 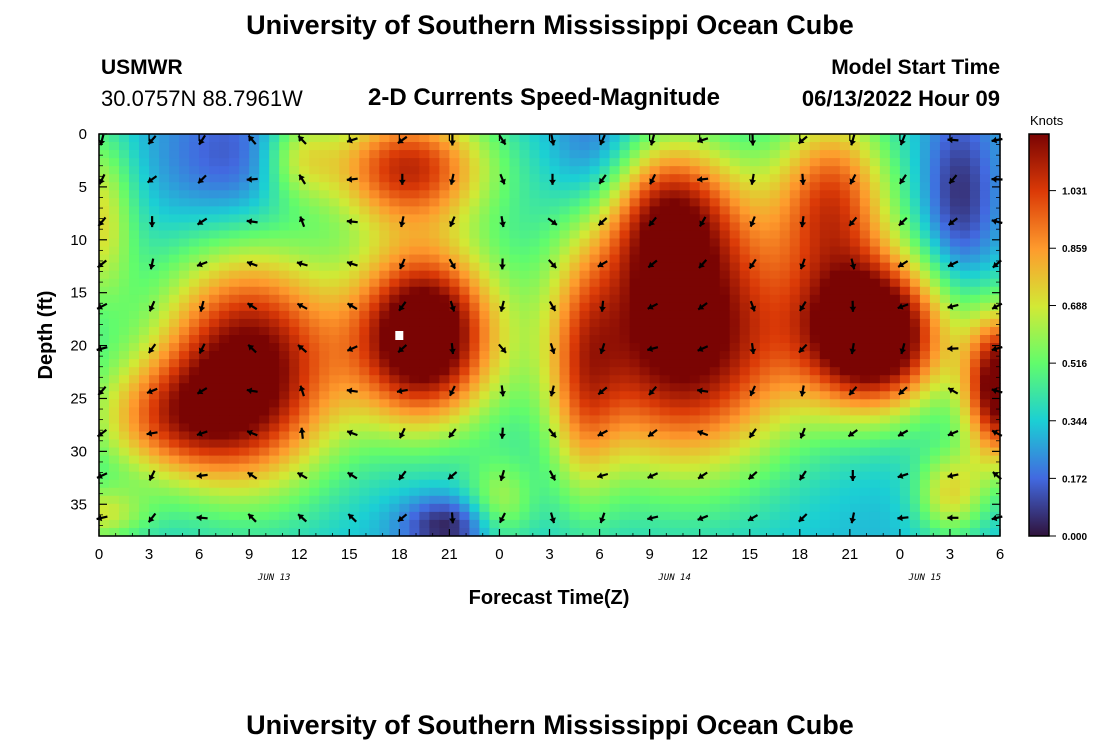 I want to click on y-tick-label: 15, so click(x=78, y=293).